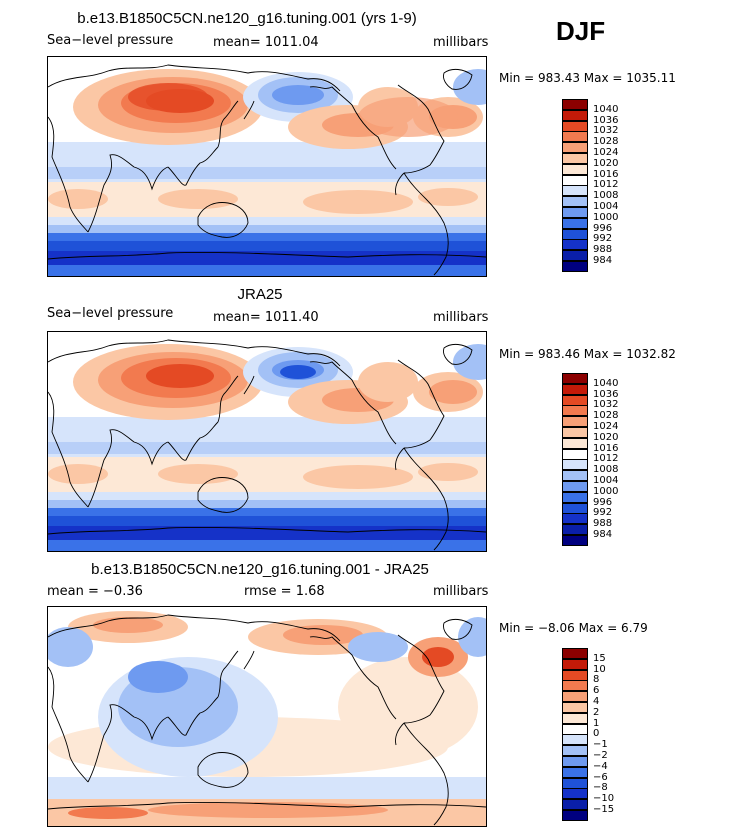 Image resolution: width=733 pixels, height=831 pixels. Describe the element at coordinates (110, 313) in the screenshot. I see `panel2-variable-label: Sea−level pressure` at that location.